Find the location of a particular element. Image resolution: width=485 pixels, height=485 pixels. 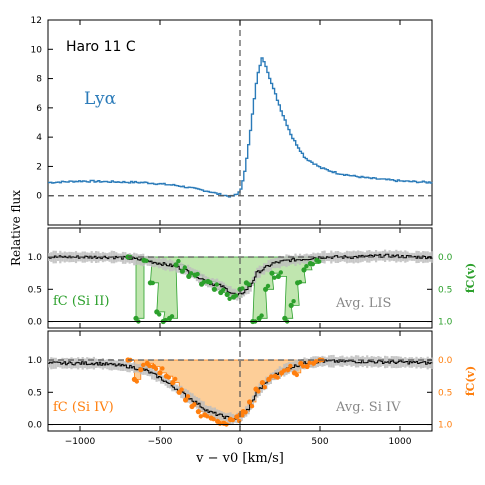

top-ytick-label: 12 is located at coordinates (36, 21).